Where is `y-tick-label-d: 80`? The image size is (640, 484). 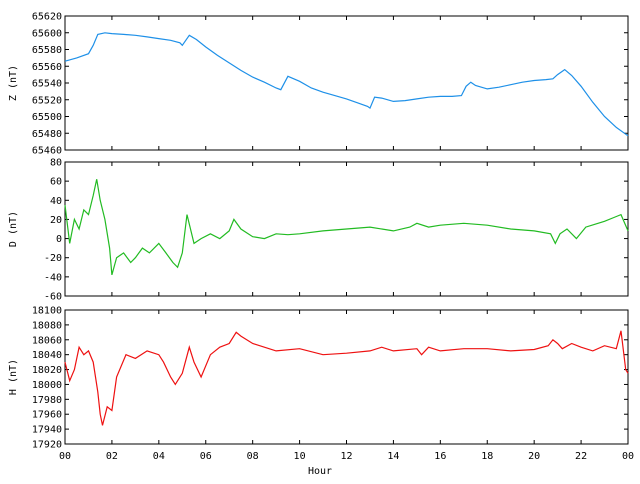 y-tick-label-d: 80 is located at coordinates (56, 163).